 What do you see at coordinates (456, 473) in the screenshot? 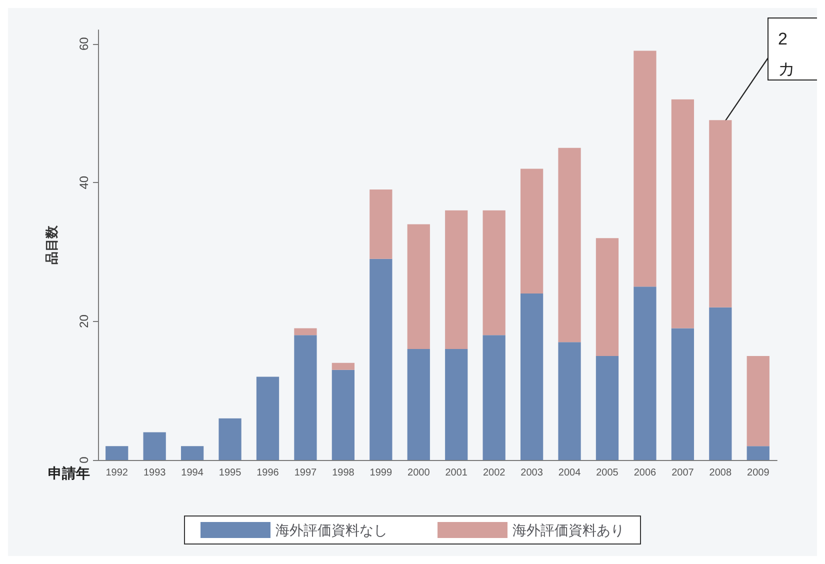
I see `x-tick-label: 2001` at bounding box center [456, 473].